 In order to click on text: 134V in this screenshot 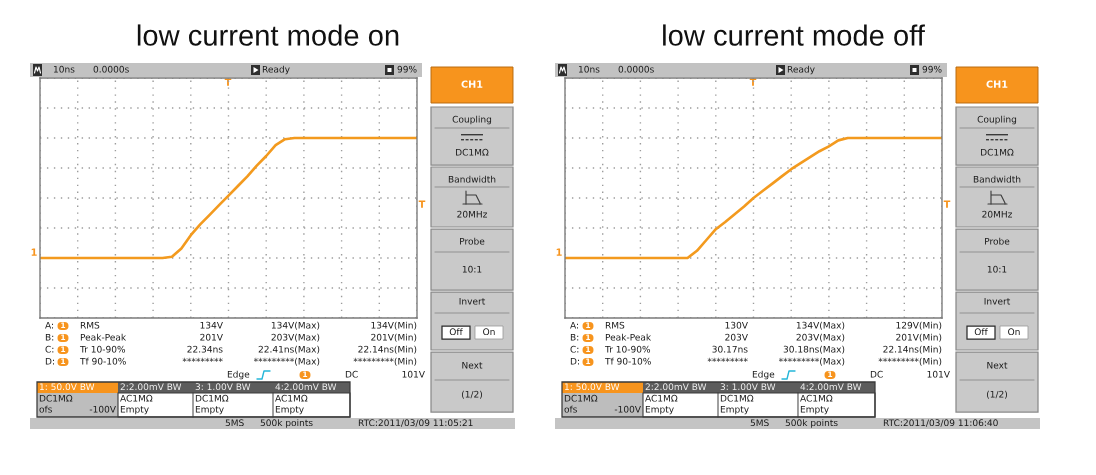, I will do `click(211, 325)`.